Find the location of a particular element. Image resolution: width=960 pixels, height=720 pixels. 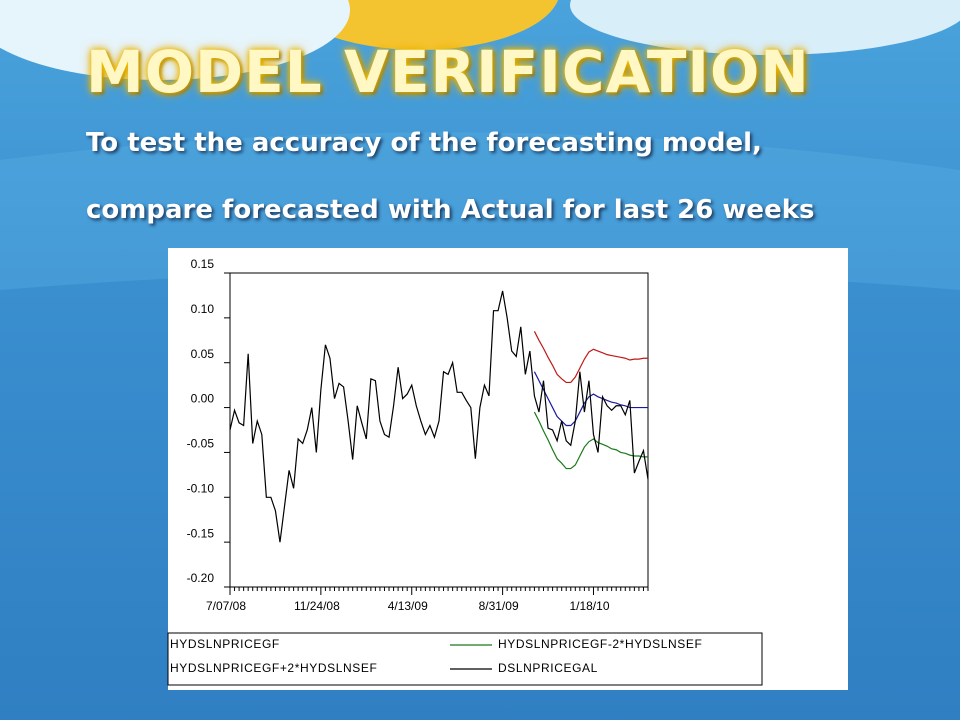

sun-shape is located at coordinates (420, 25).